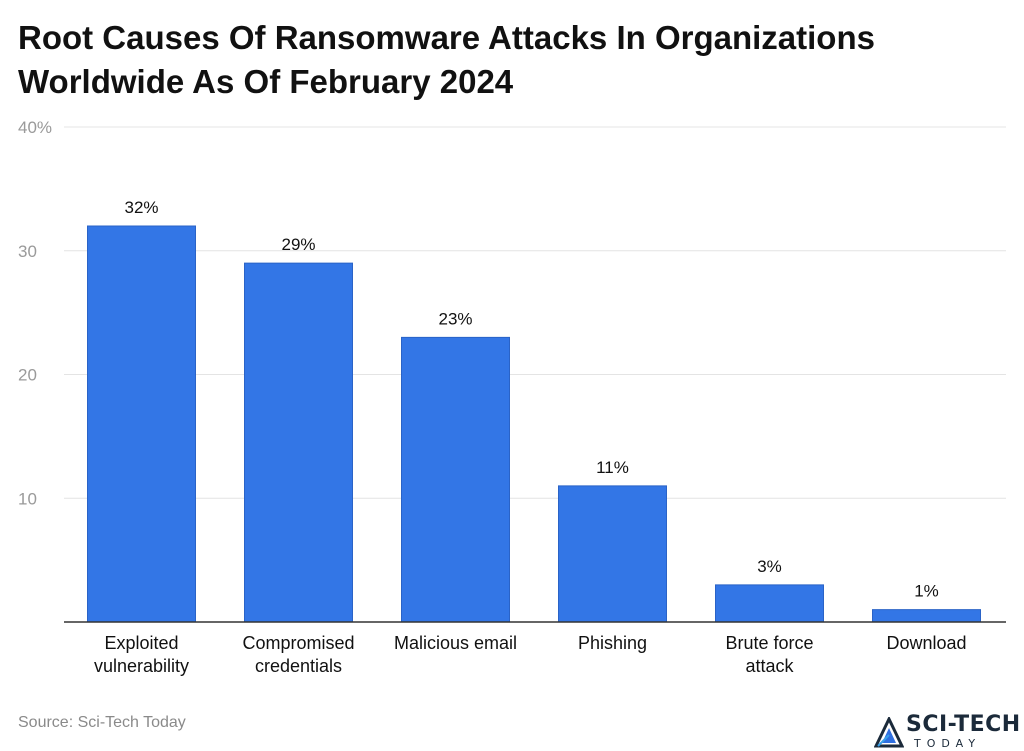 This screenshot has width=1024, height=751. I want to click on data-label: 11%, so click(612, 467).